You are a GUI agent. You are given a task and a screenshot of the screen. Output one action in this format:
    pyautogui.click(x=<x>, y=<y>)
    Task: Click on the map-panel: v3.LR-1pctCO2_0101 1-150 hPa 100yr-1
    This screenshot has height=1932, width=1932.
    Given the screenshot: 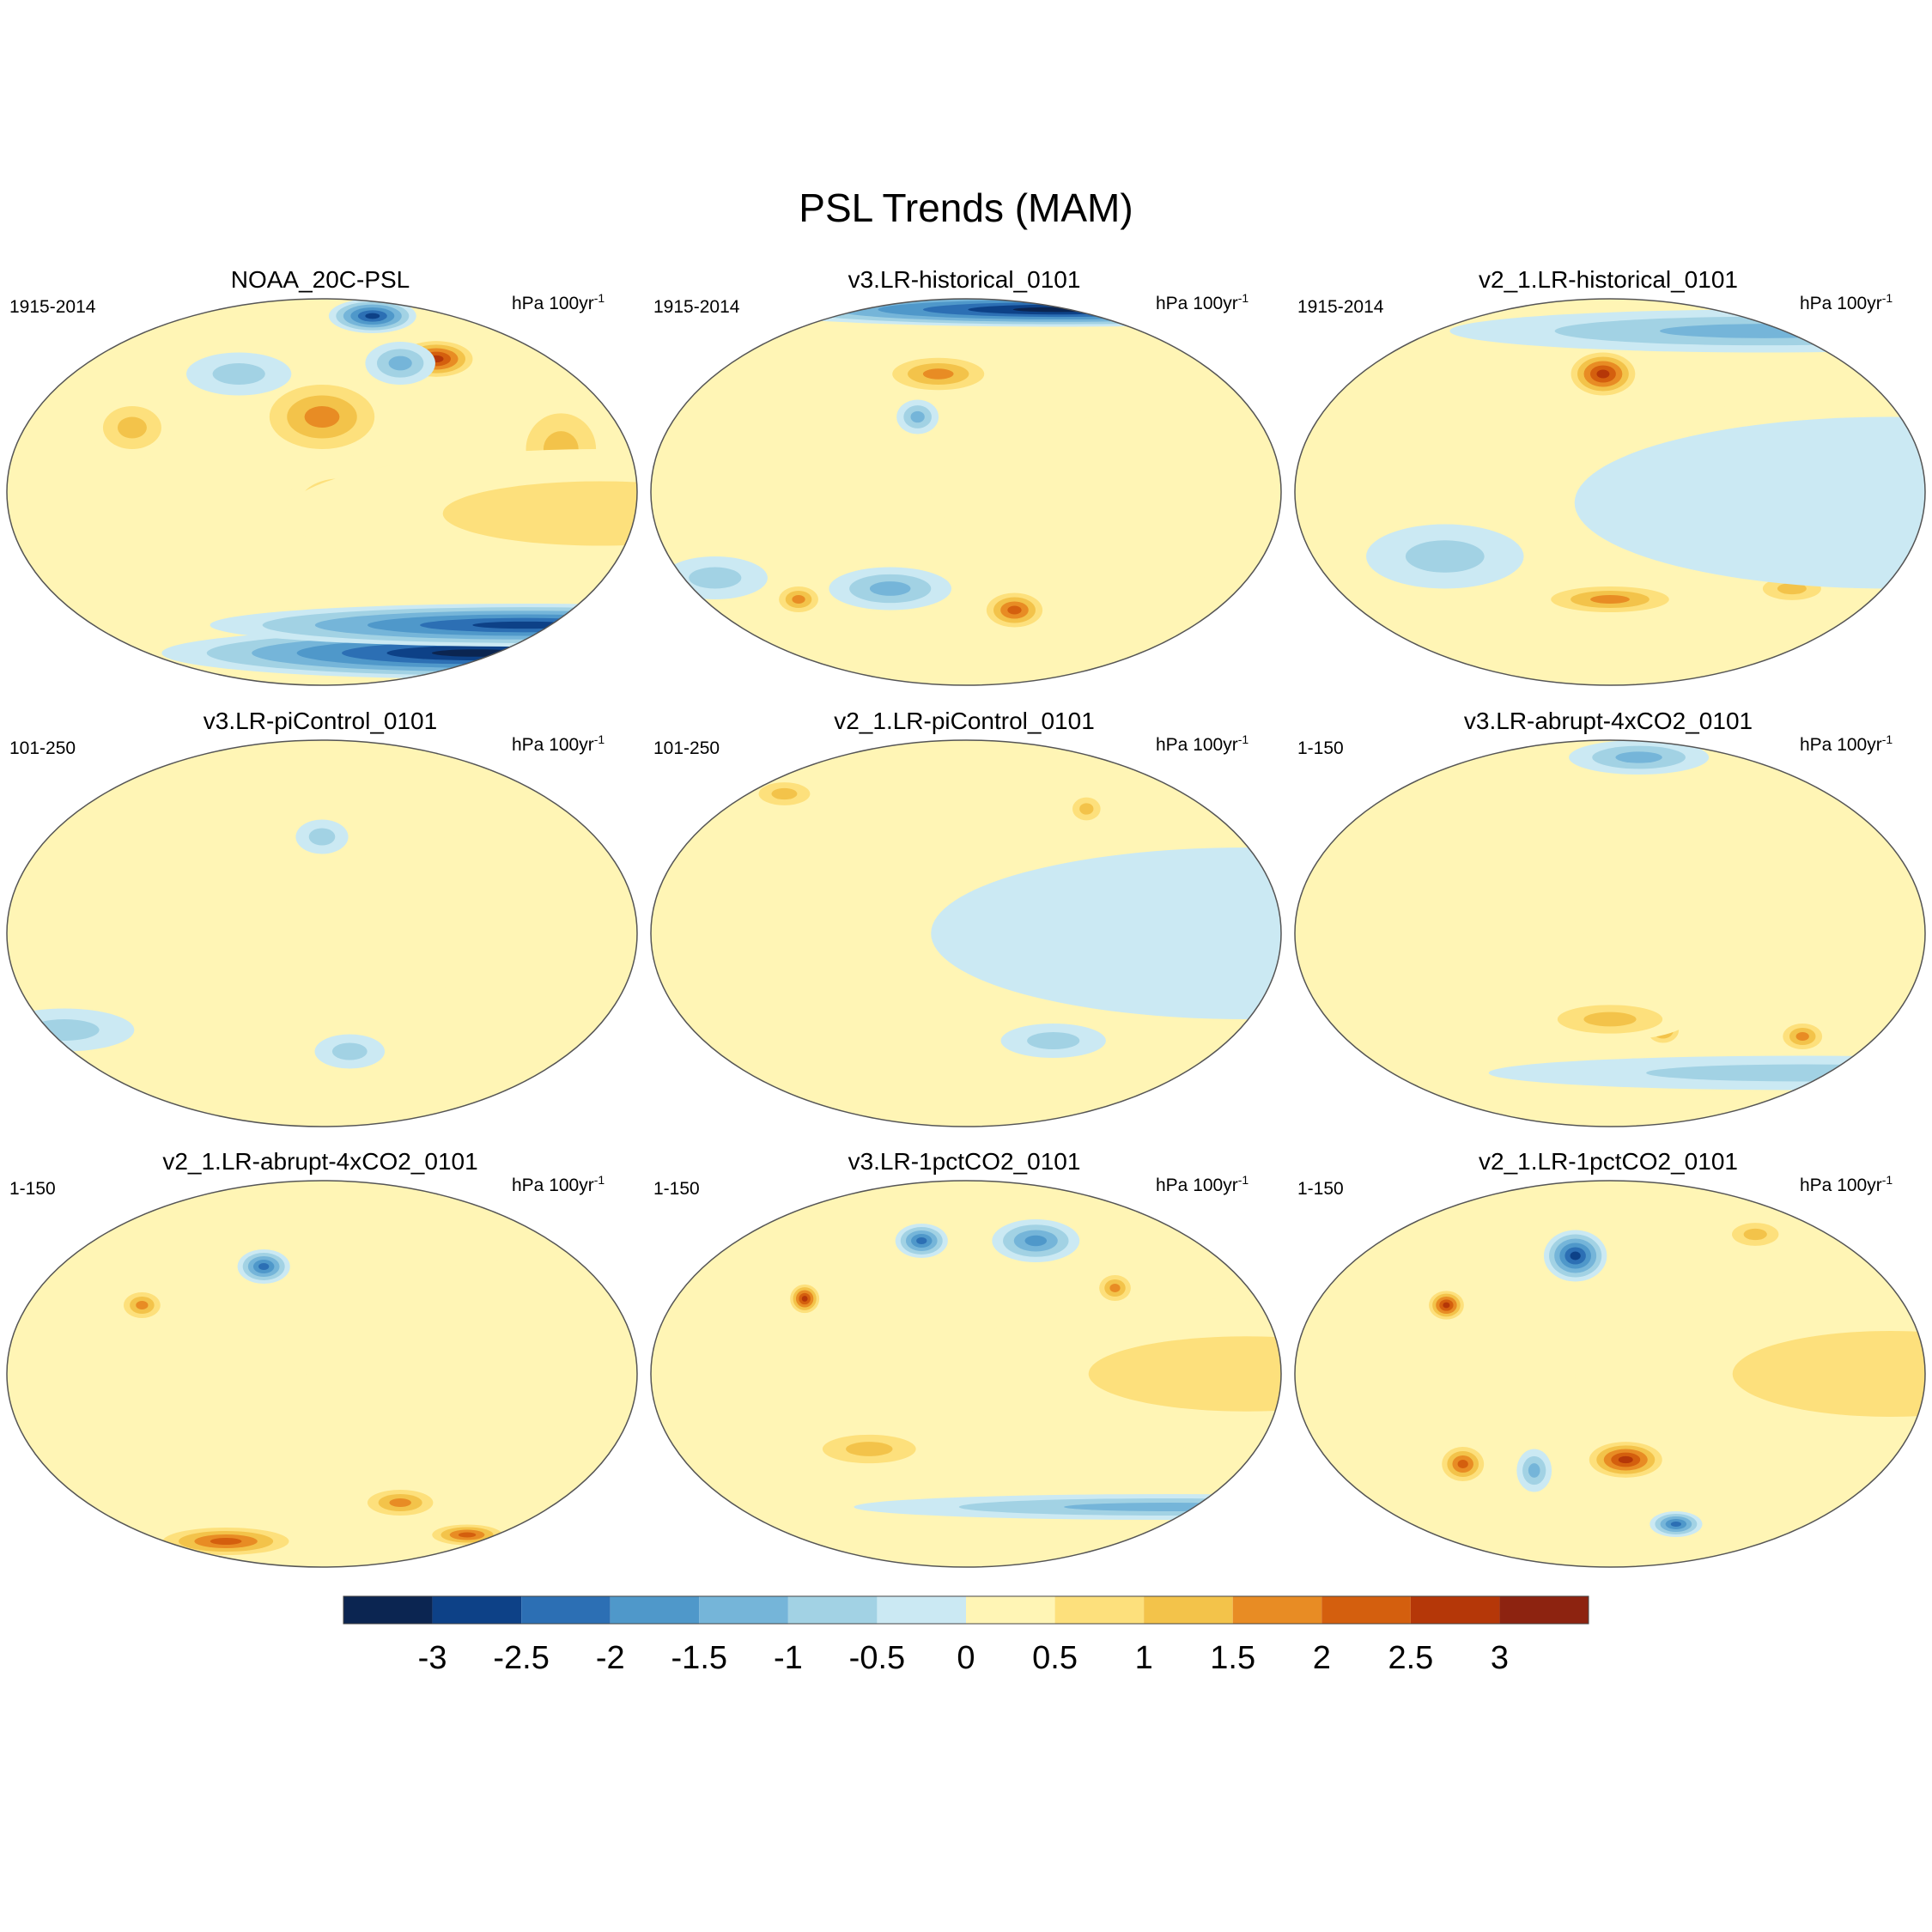 What is the action you would take?
    pyautogui.click(x=966, y=1358)
    